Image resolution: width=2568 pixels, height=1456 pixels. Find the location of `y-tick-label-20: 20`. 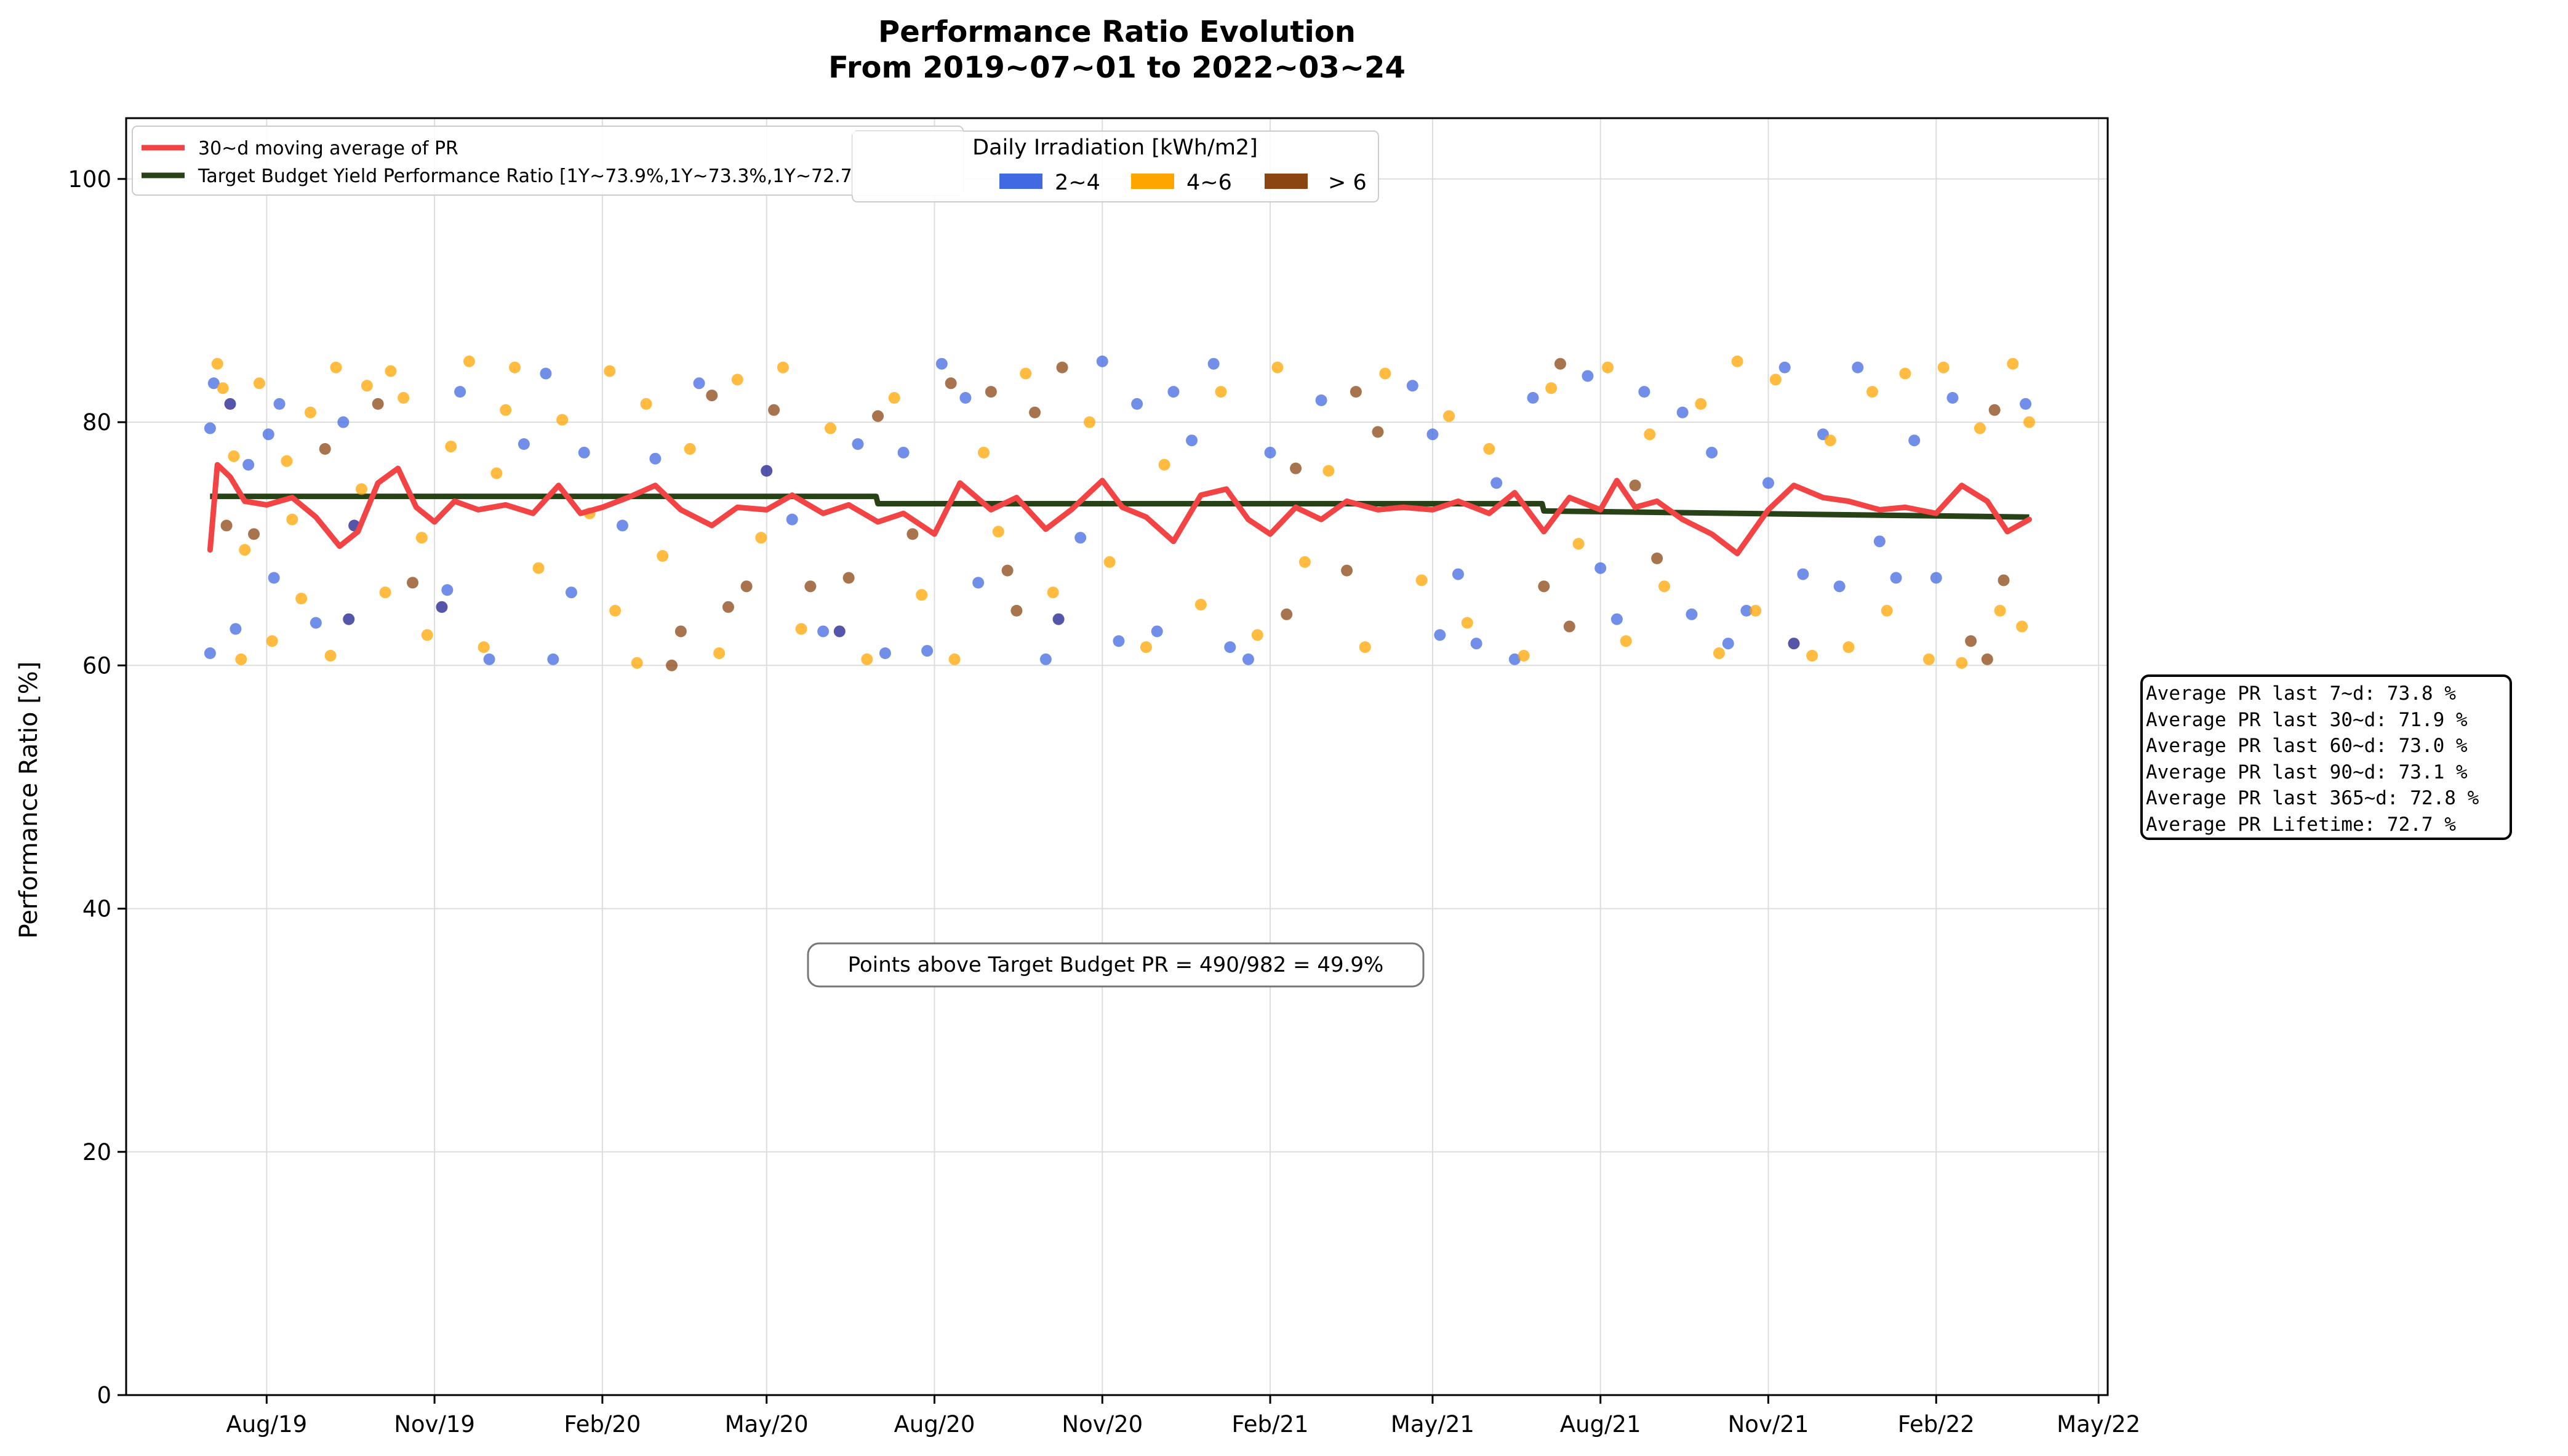

y-tick-label-20: 20 is located at coordinates (96, 1152).